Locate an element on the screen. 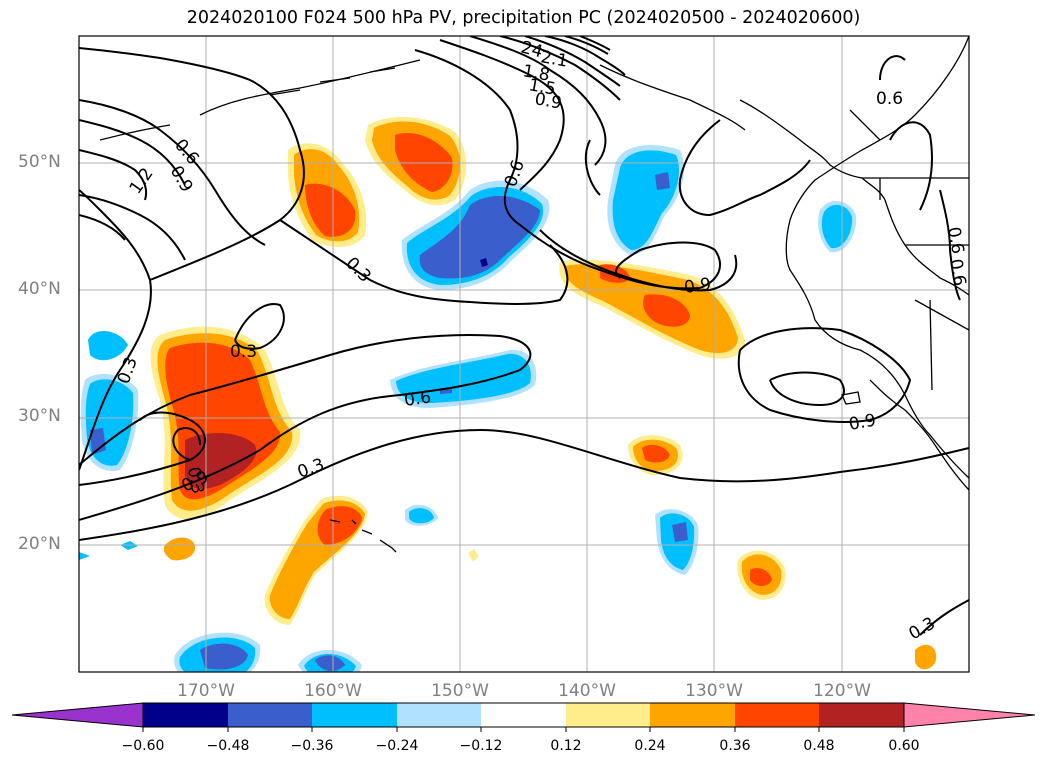 The height and width of the screenshot is (765, 1047). colorbar-extend-high is located at coordinates (969, 715).